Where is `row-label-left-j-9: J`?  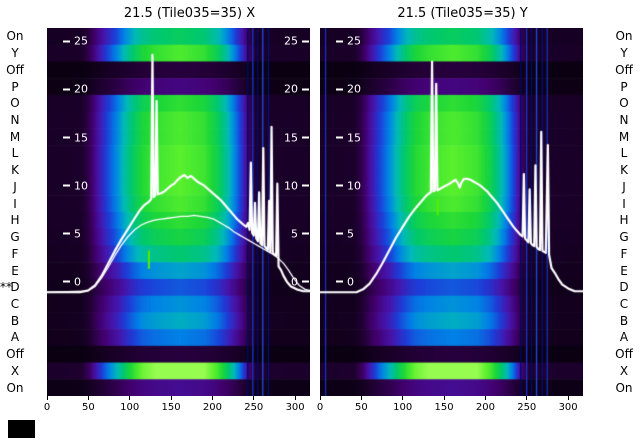 row-label-left-j-9: J is located at coordinates (15, 186).